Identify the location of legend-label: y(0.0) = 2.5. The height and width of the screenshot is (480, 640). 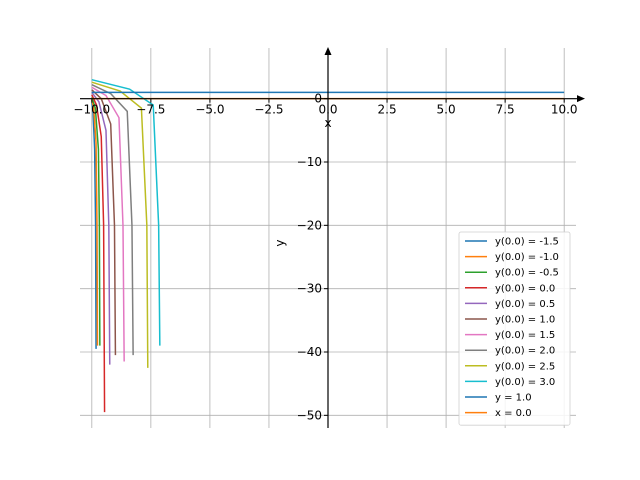
(525, 366).